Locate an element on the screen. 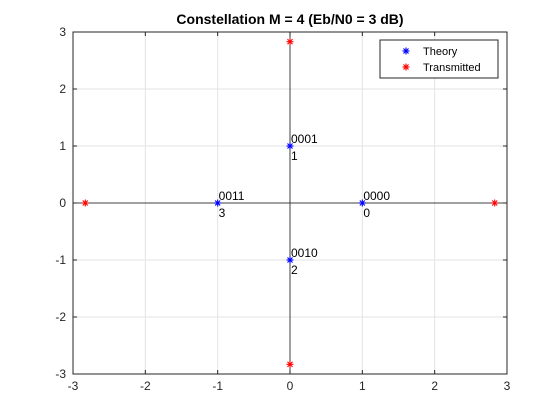  point-code-label: 0011 is located at coordinates (232, 196).